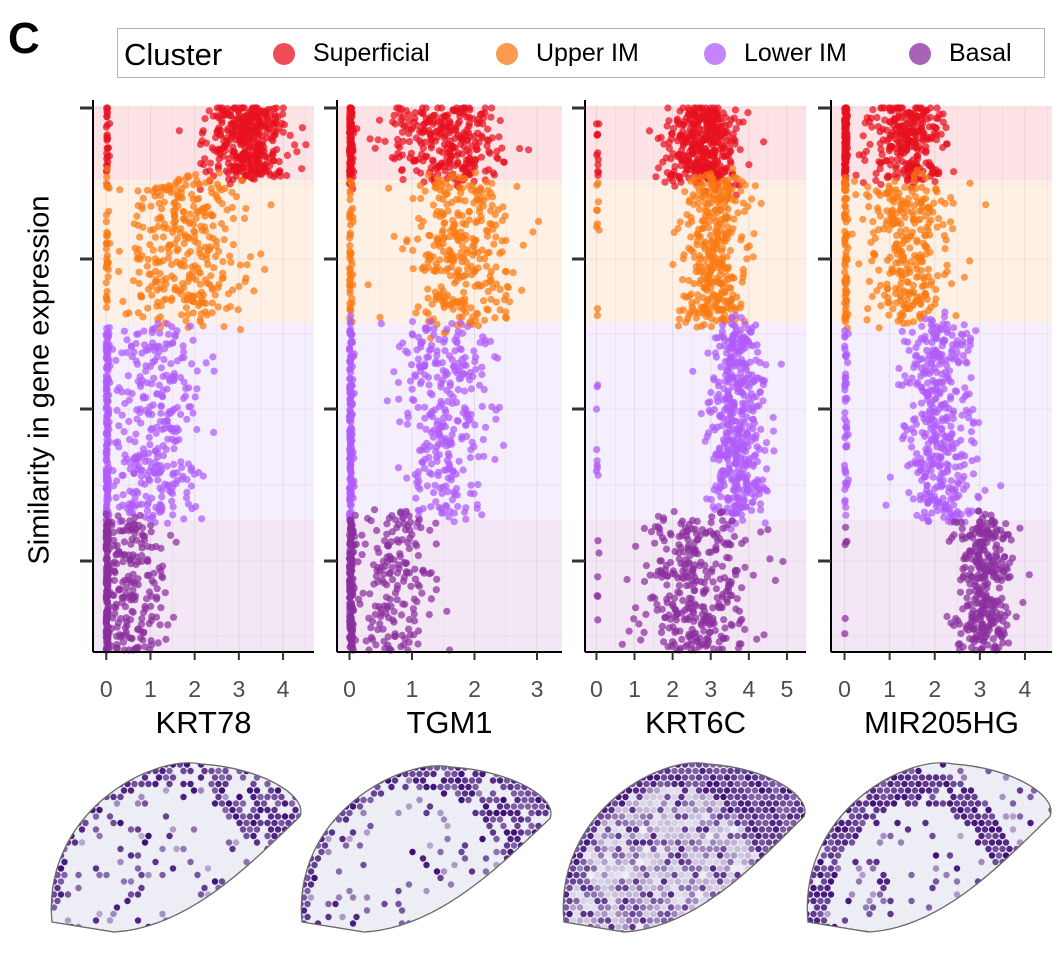 The height and width of the screenshot is (960, 1062). Describe the element at coordinates (941, 586) in the screenshot. I see `band-basal` at that location.